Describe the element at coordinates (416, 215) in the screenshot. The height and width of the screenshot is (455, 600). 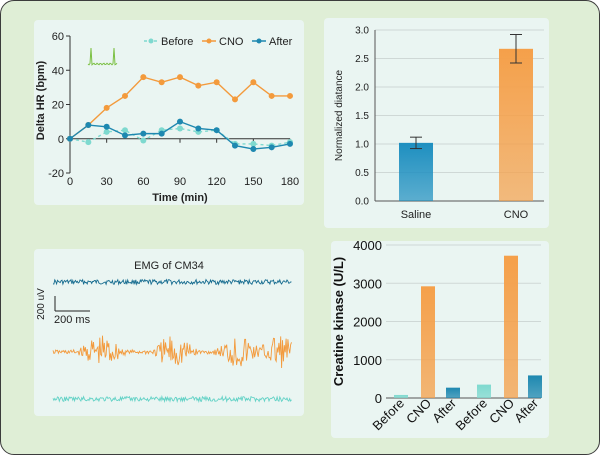
I see `x-tick-label: Saline` at that location.